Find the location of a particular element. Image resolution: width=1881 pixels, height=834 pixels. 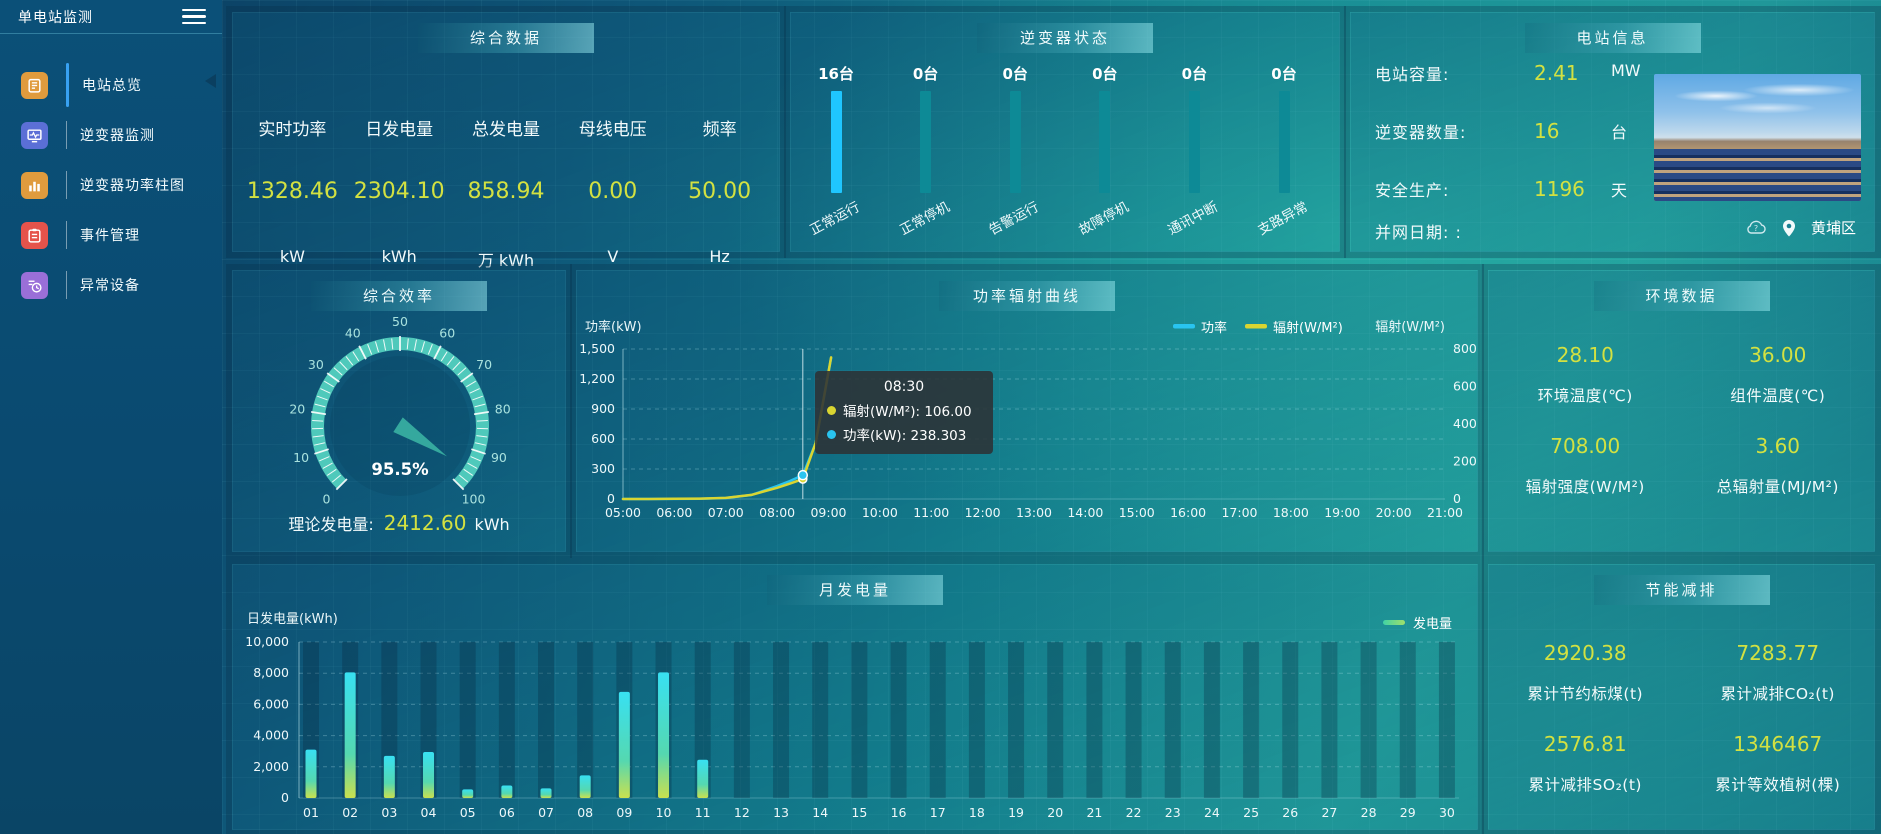

svg-text: 10,000 is located at coordinates (267, 641).